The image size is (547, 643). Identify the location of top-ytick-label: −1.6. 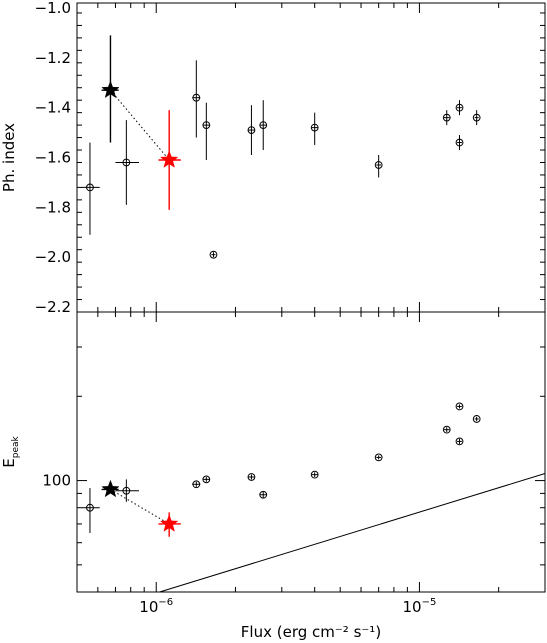
(53, 158).